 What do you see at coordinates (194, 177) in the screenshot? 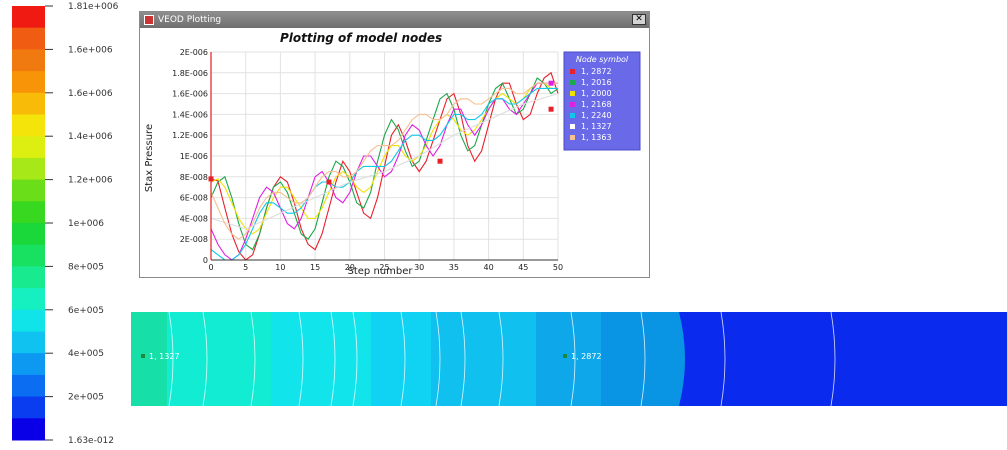
I see `y-tick-label: 8E-008` at bounding box center [194, 177].